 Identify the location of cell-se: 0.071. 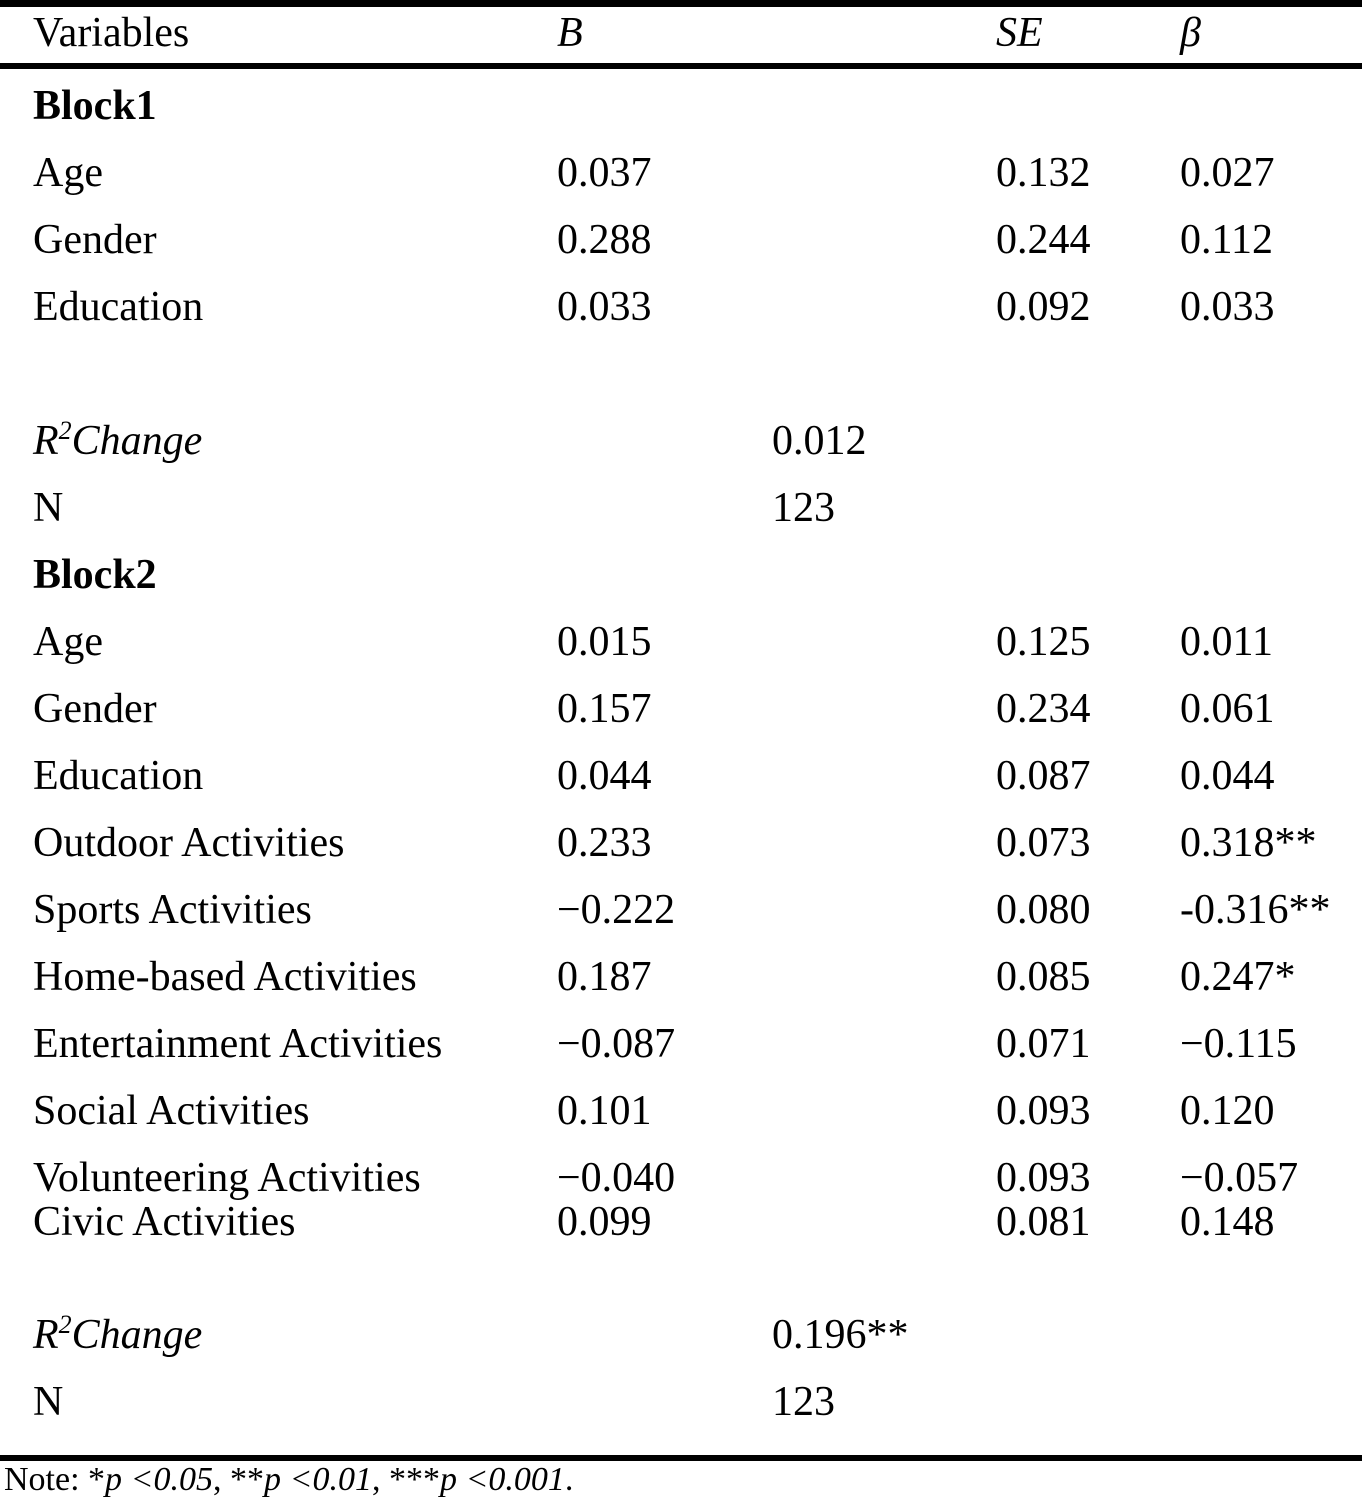
(1043, 1044).